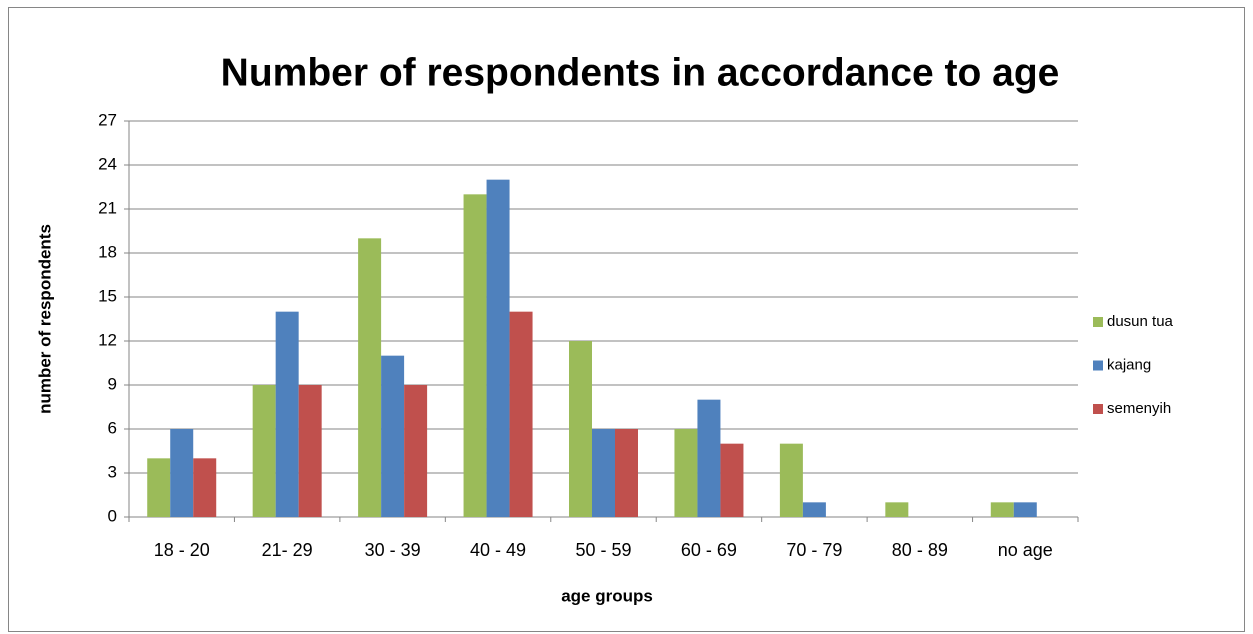 The image size is (1253, 634). What do you see at coordinates (44, 319) in the screenshot?
I see `y-axis-label: number of respondents` at bounding box center [44, 319].